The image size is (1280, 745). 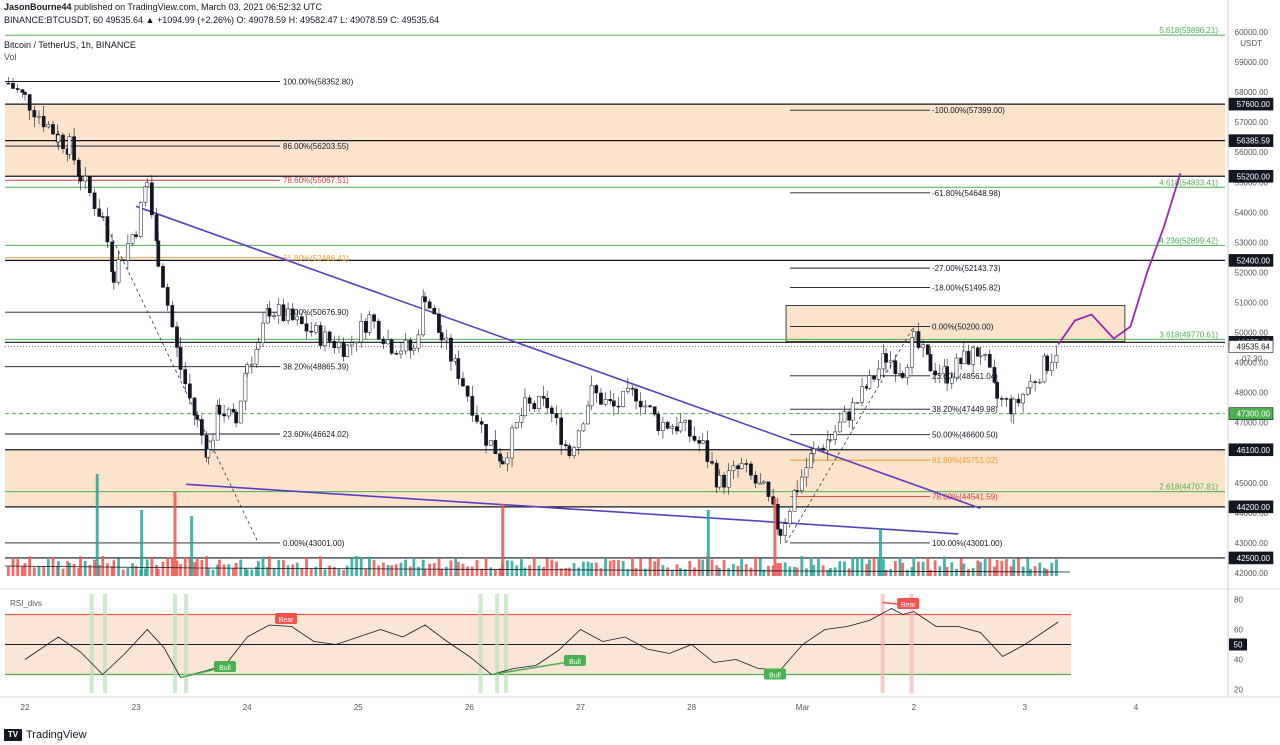 I want to click on fib-extension-label: 5.618(59896.21), so click(x=1188, y=30).